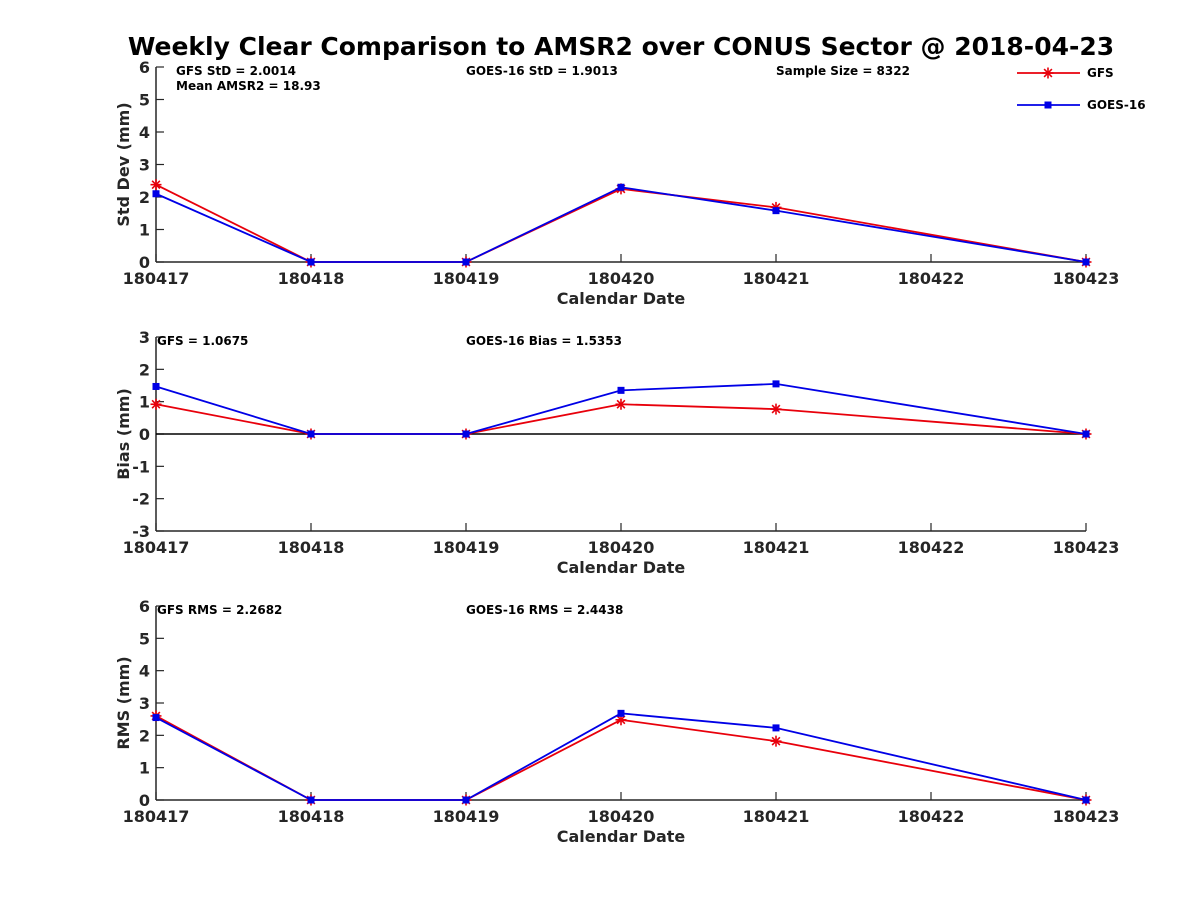 The height and width of the screenshot is (900, 1200). I want to click on y-tick-label: -1, so click(141, 466).